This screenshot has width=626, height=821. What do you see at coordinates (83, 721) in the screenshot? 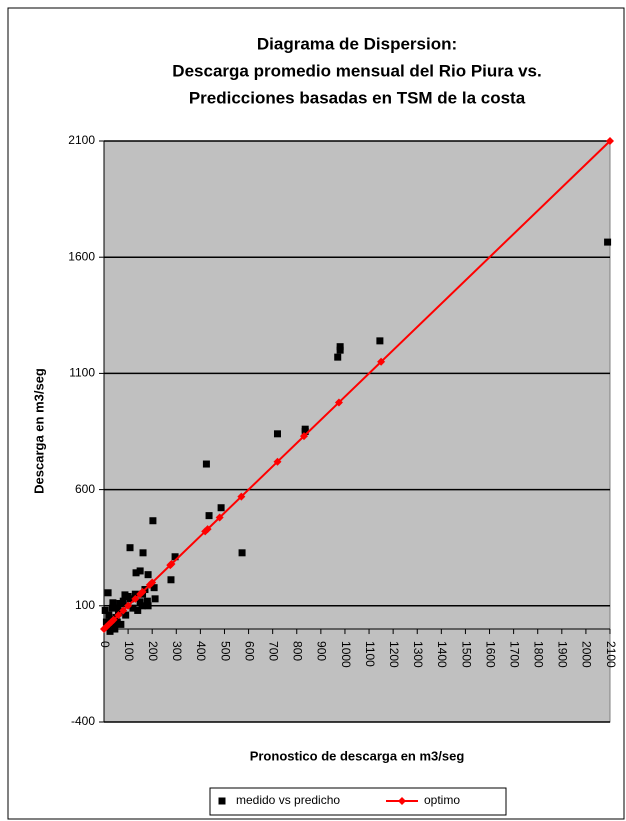
I see `y-tick-label: -400` at bounding box center [83, 721].